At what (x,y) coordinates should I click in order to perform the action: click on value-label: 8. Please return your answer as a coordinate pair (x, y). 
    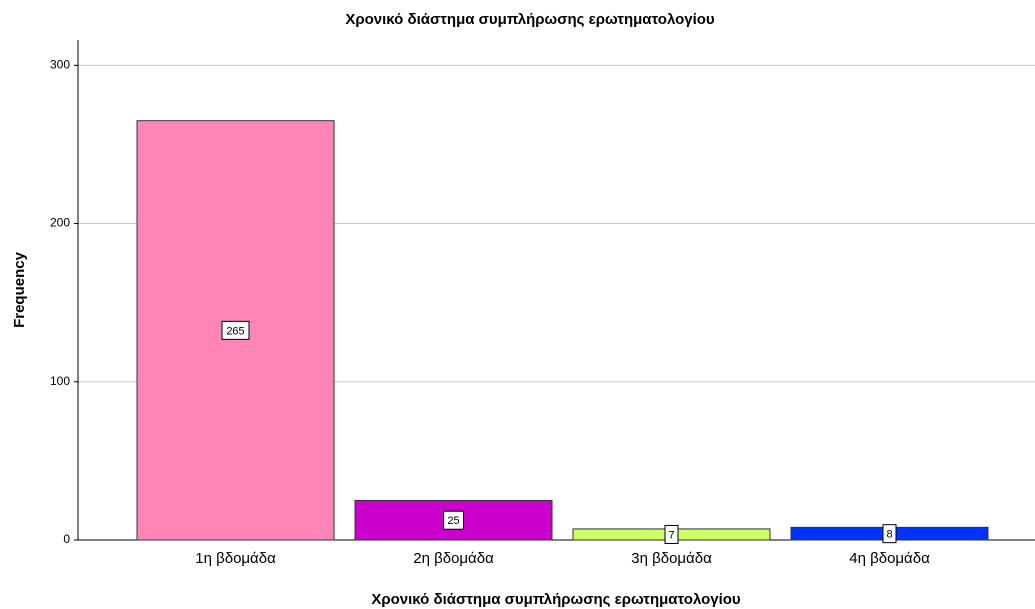
    Looking at the image, I should click on (889, 535).